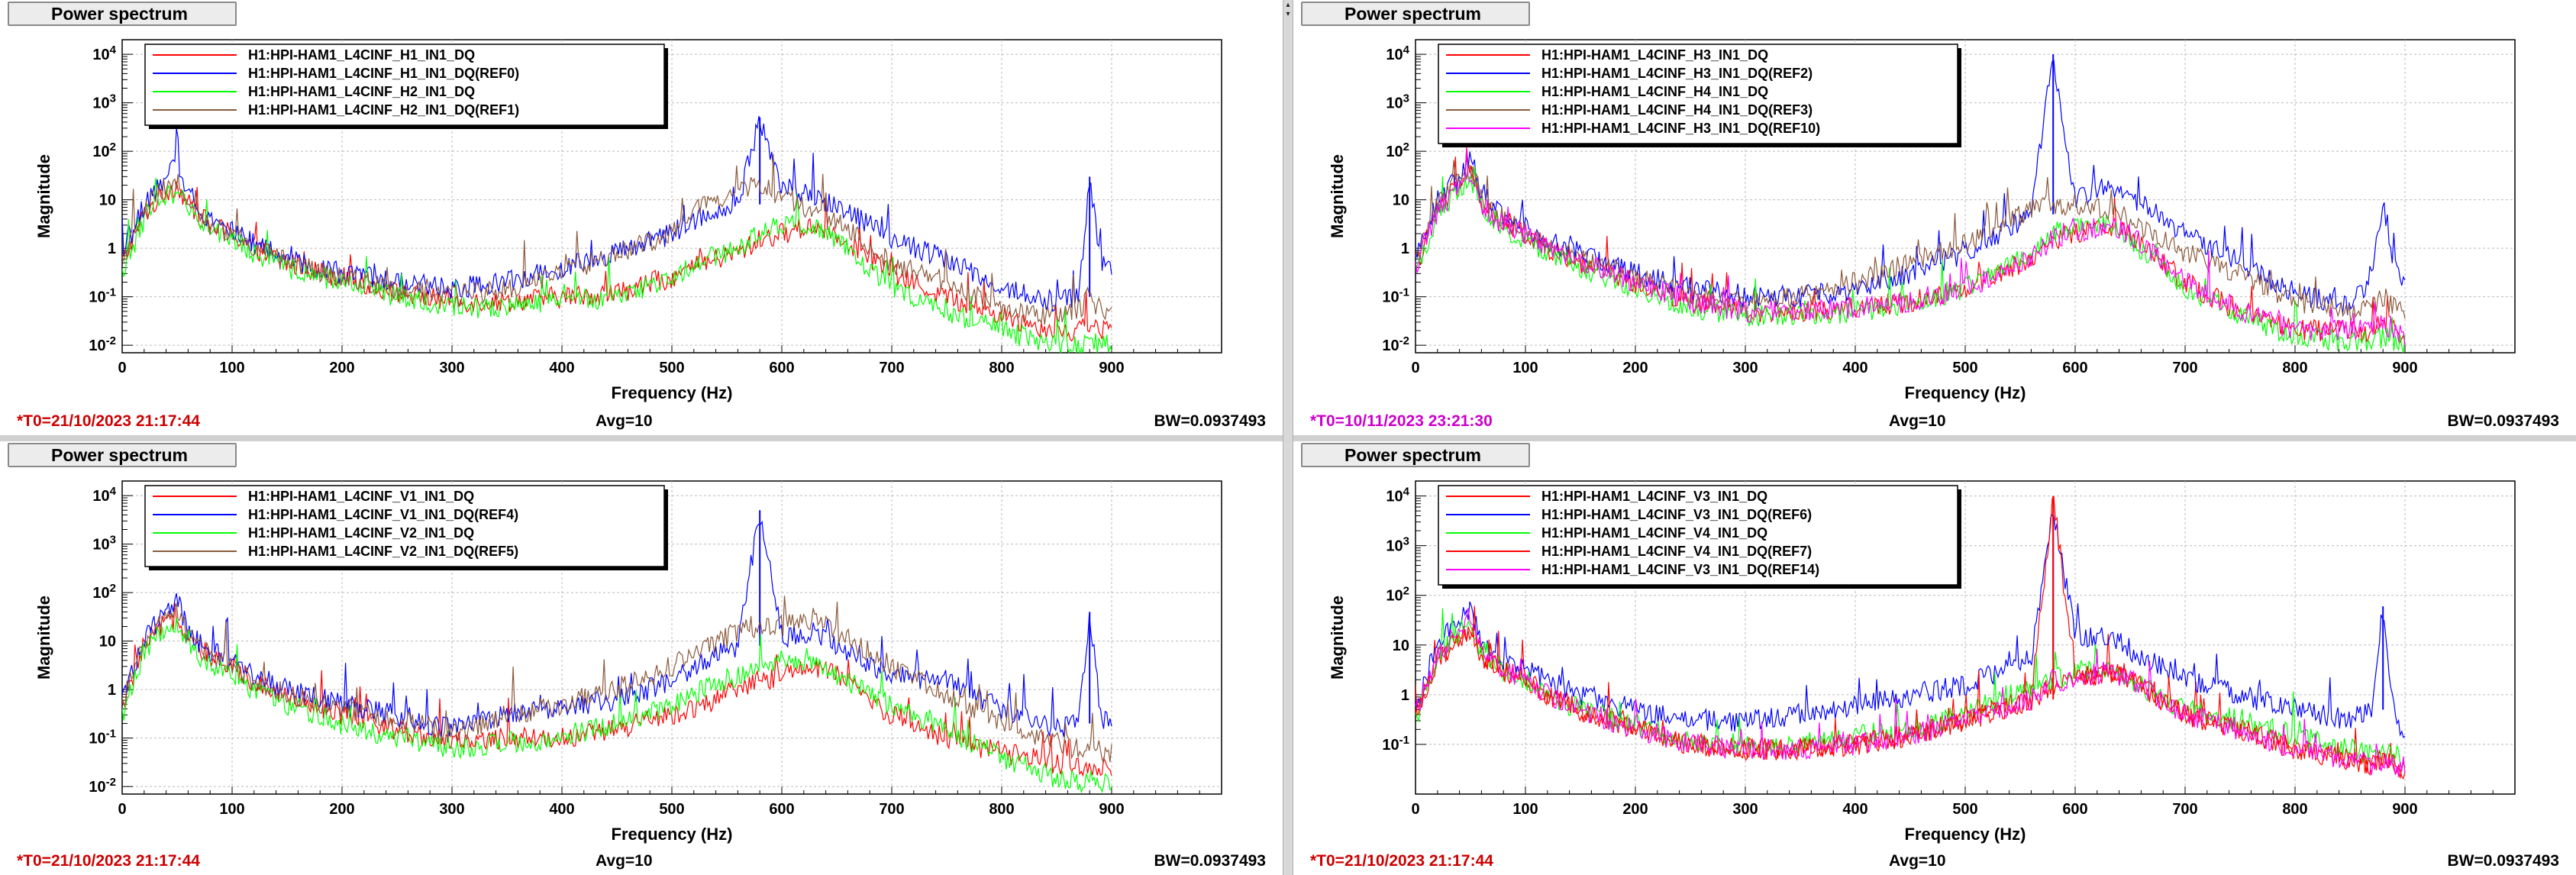 The width and height of the screenshot is (2576, 875). What do you see at coordinates (383, 110) in the screenshot?
I see `legend-entry: H1:HPI-HAM1_L4CINF_H2_IN1_DQ(REF1)` at bounding box center [383, 110].